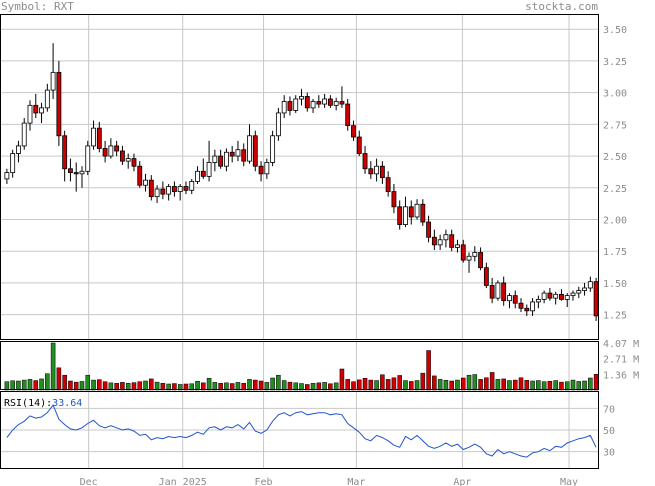  What do you see at coordinates (615, 94) in the screenshot?
I see `price-tick-label: 3.00` at bounding box center [615, 94].